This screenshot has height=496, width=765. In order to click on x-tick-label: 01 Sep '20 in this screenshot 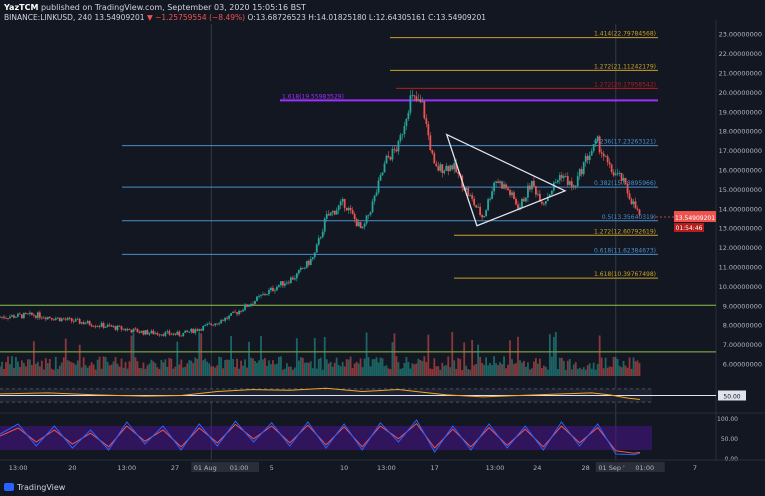, I will do `click(615, 468)`.